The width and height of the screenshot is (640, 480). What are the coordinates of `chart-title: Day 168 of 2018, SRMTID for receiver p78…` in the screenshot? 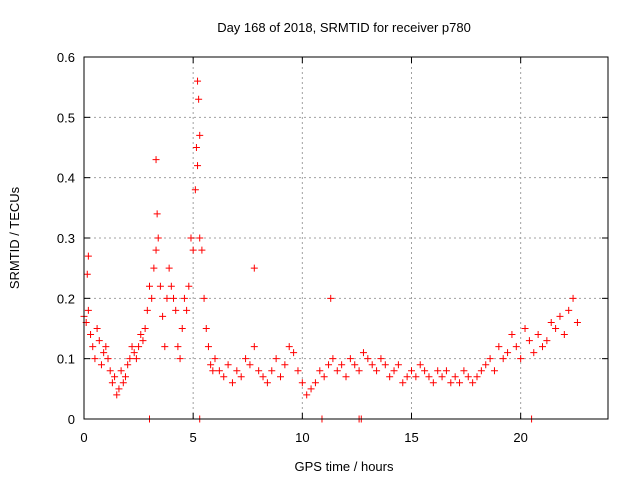 It's located at (344, 27).